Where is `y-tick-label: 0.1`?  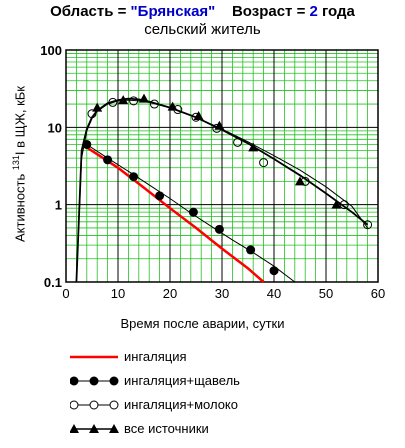 y-tick-label: 0.1 is located at coordinates (53, 282).